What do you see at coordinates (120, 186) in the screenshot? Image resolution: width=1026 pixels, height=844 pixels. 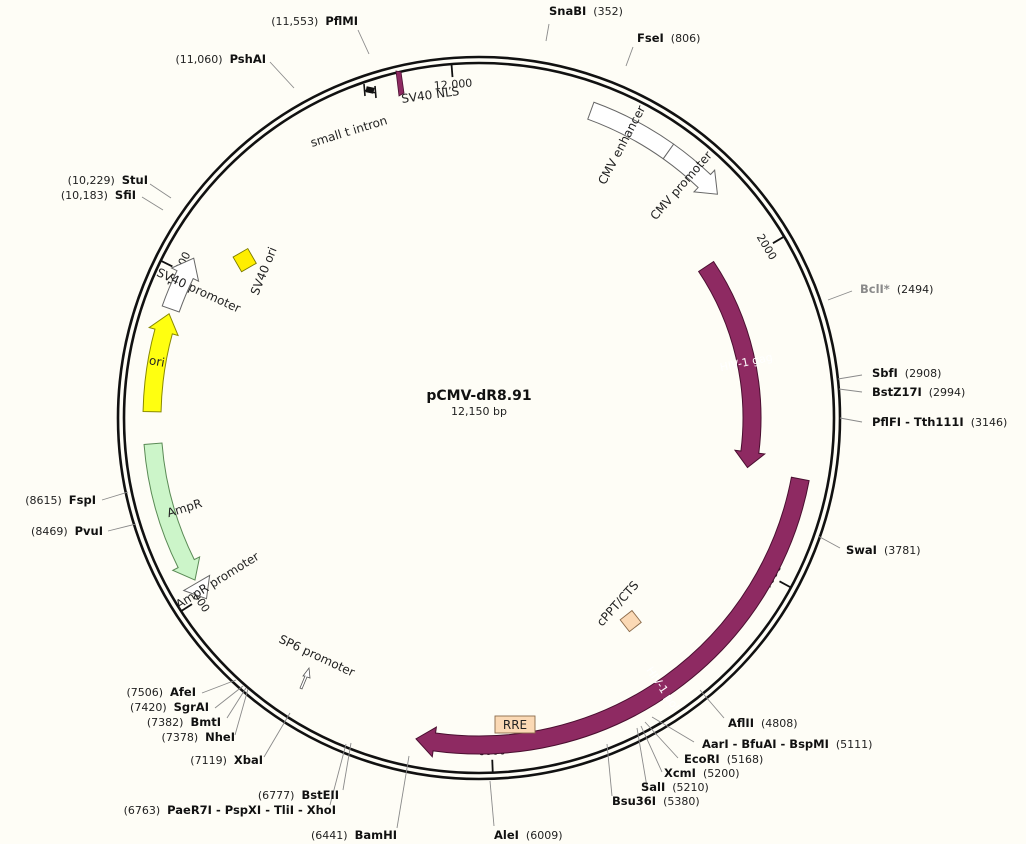 I see `site-stui: (10,229) StuI` at bounding box center [120, 186].